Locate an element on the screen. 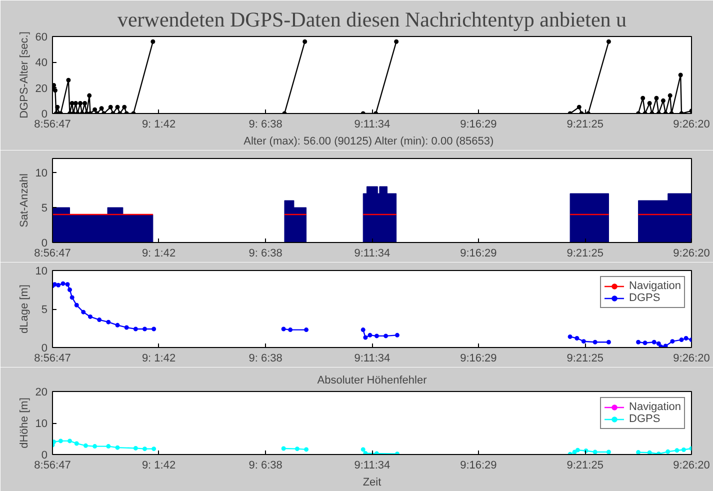 This screenshot has height=491, width=713. x-axis-title: Alter (max): 56.00 (90125) Alter (min): 0.00 (85653) is located at coordinates (369, 142).